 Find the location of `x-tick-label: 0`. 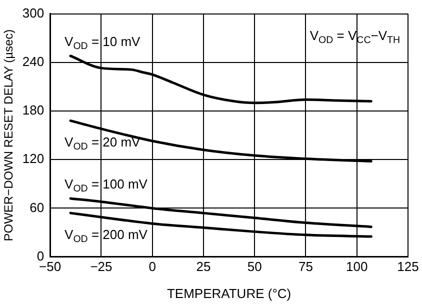

x-tick-label: 0 is located at coordinates (152, 266).